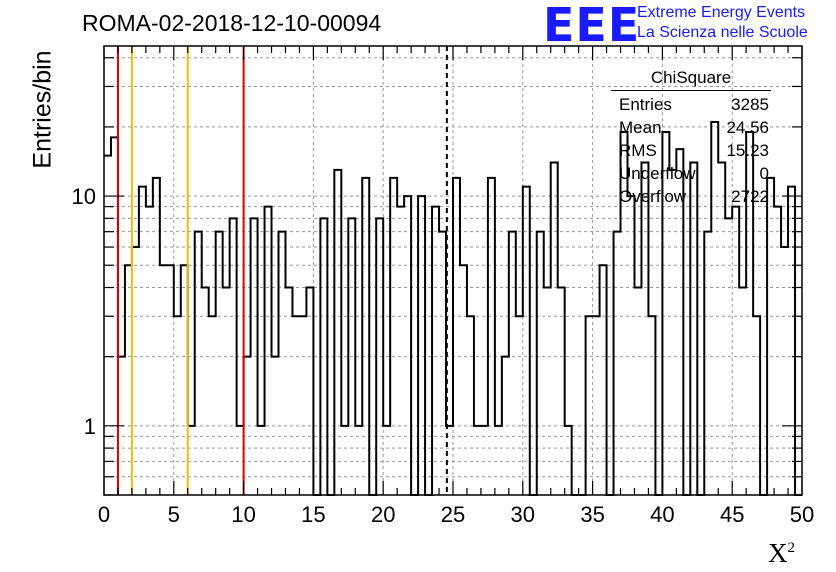  Describe the element at coordinates (232, 23) in the screenshot. I see `run-title: ROMA-02-2018-12-10-00094` at that location.